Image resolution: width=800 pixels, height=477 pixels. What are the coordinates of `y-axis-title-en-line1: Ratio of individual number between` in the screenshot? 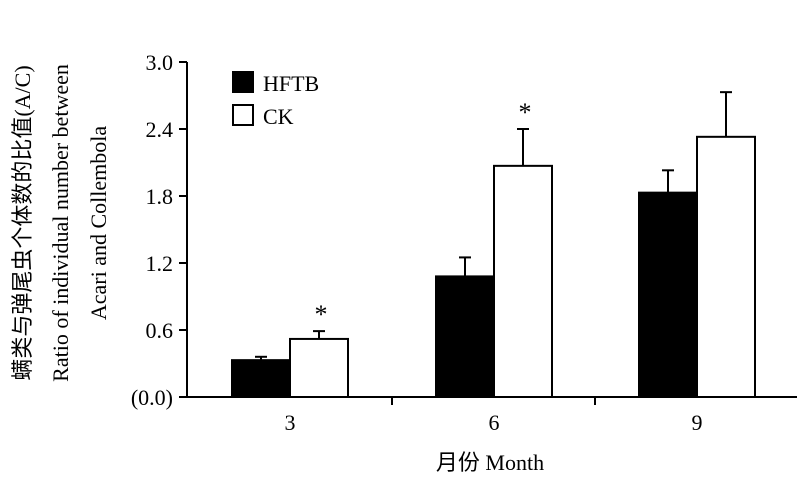 It's located at (60, 223).